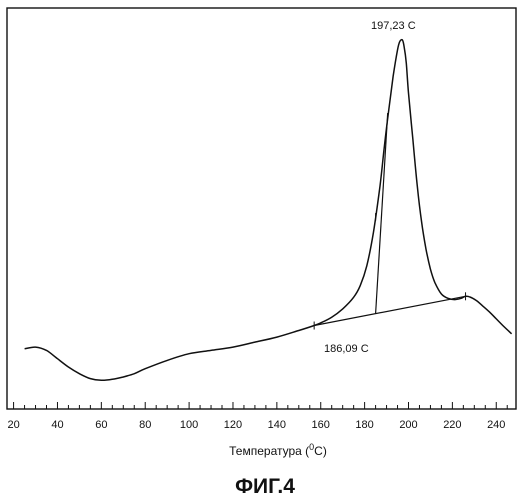 The image size is (531, 499). What do you see at coordinates (346, 349) in the screenshot?
I see `onset-temperature-label: 186,09 C` at bounding box center [346, 349].